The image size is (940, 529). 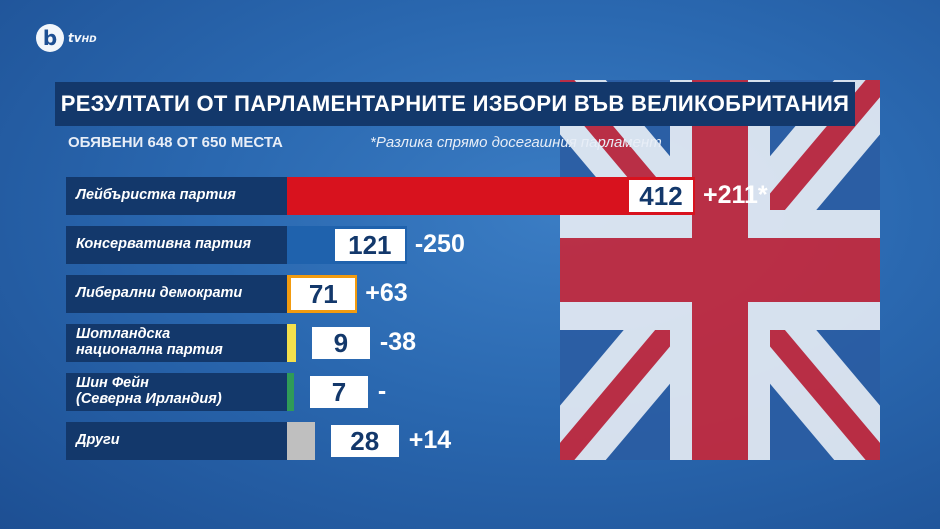 What do you see at coordinates (176, 245) in the screenshot?
I see `category-label: Консервативна партия` at bounding box center [176, 245].